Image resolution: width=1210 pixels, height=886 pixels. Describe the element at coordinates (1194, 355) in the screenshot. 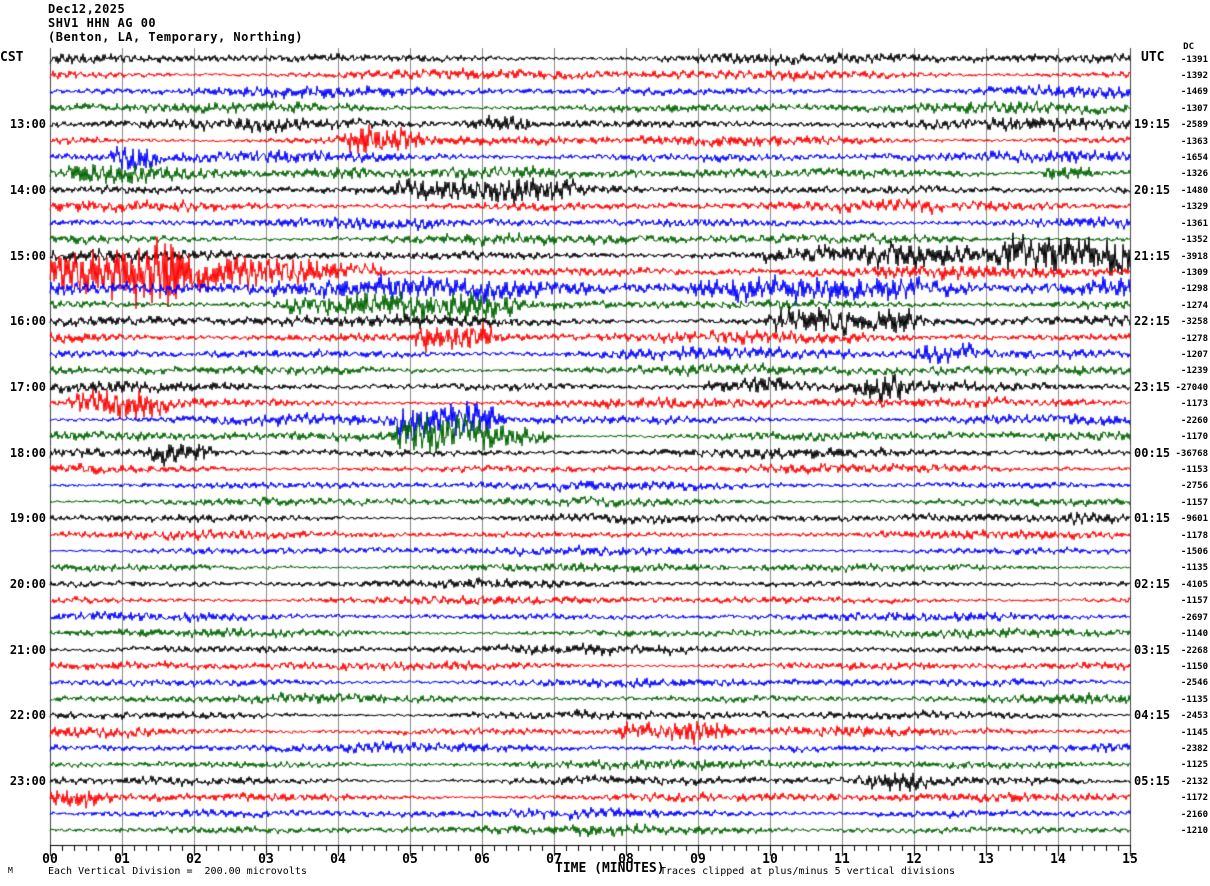

I see `dc-offset-value: -1207` at that location.